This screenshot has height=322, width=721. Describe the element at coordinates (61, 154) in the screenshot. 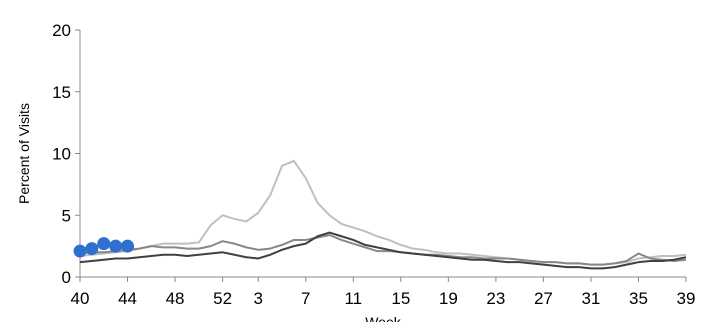

I see `y-tick-label: 10` at that location.